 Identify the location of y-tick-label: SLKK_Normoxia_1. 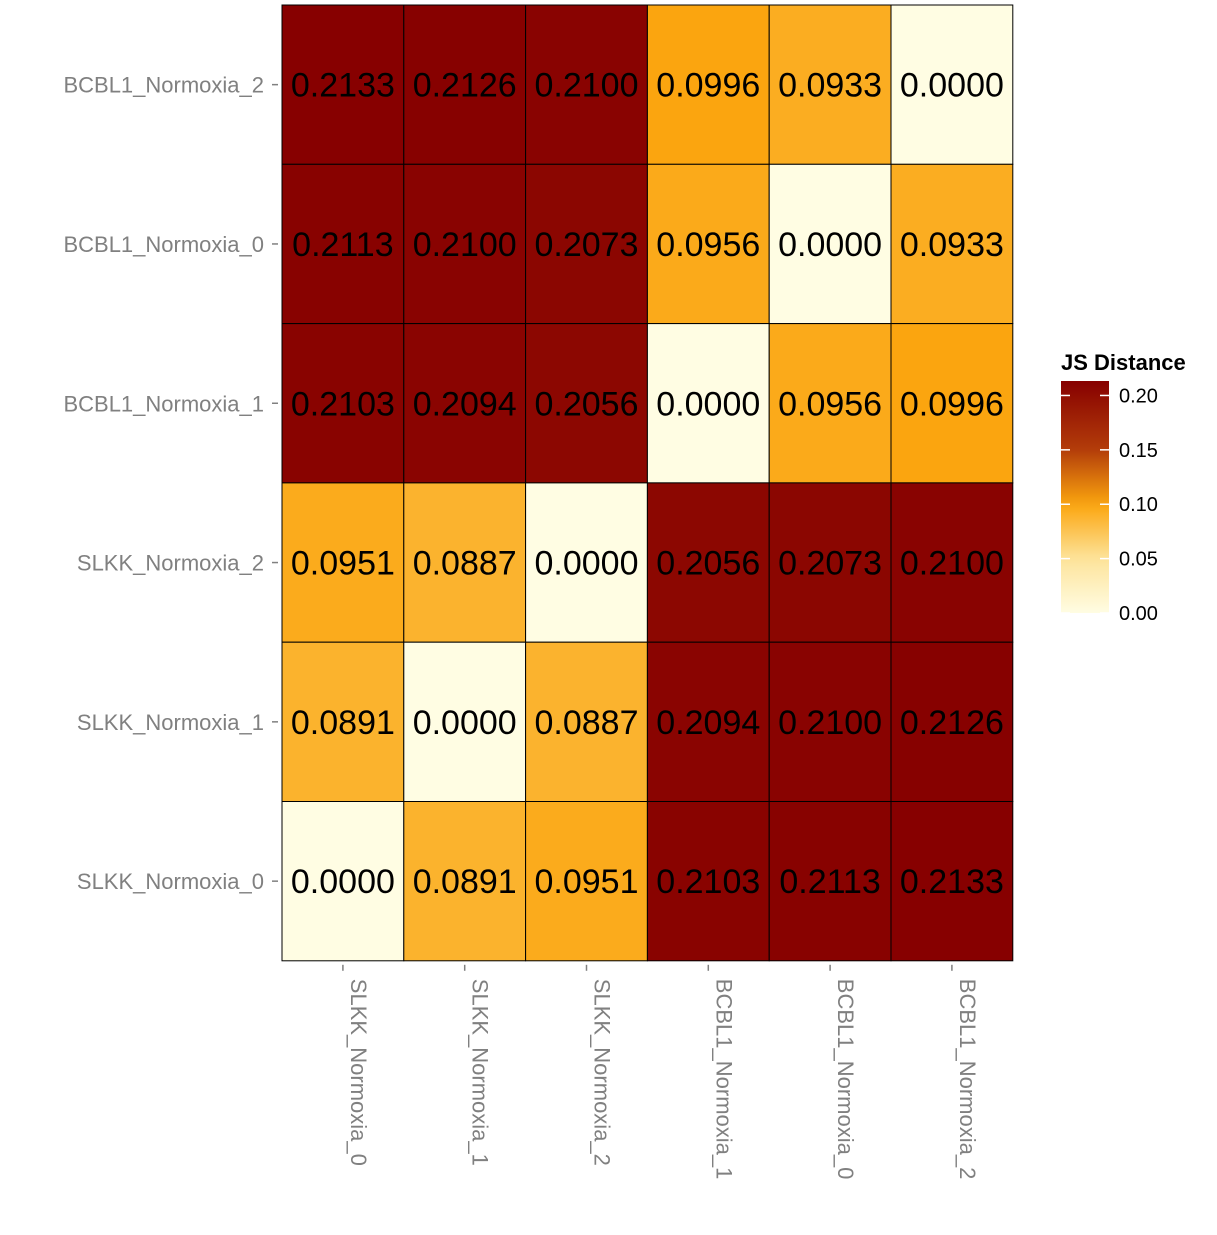
(170, 722).